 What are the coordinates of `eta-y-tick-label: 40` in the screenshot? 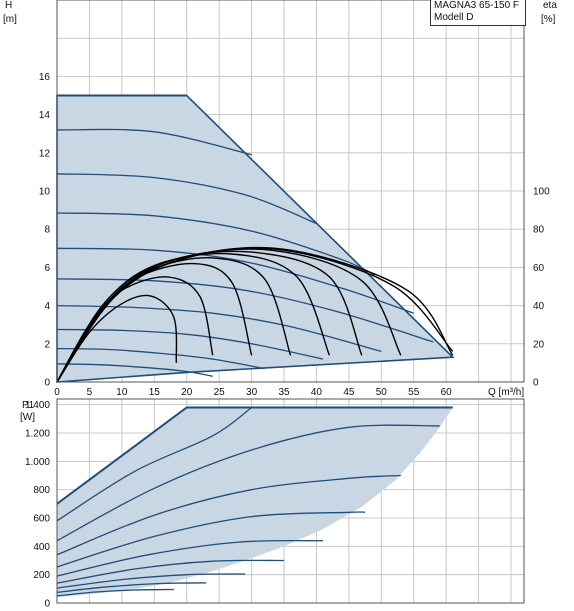 It's located at (539, 306).